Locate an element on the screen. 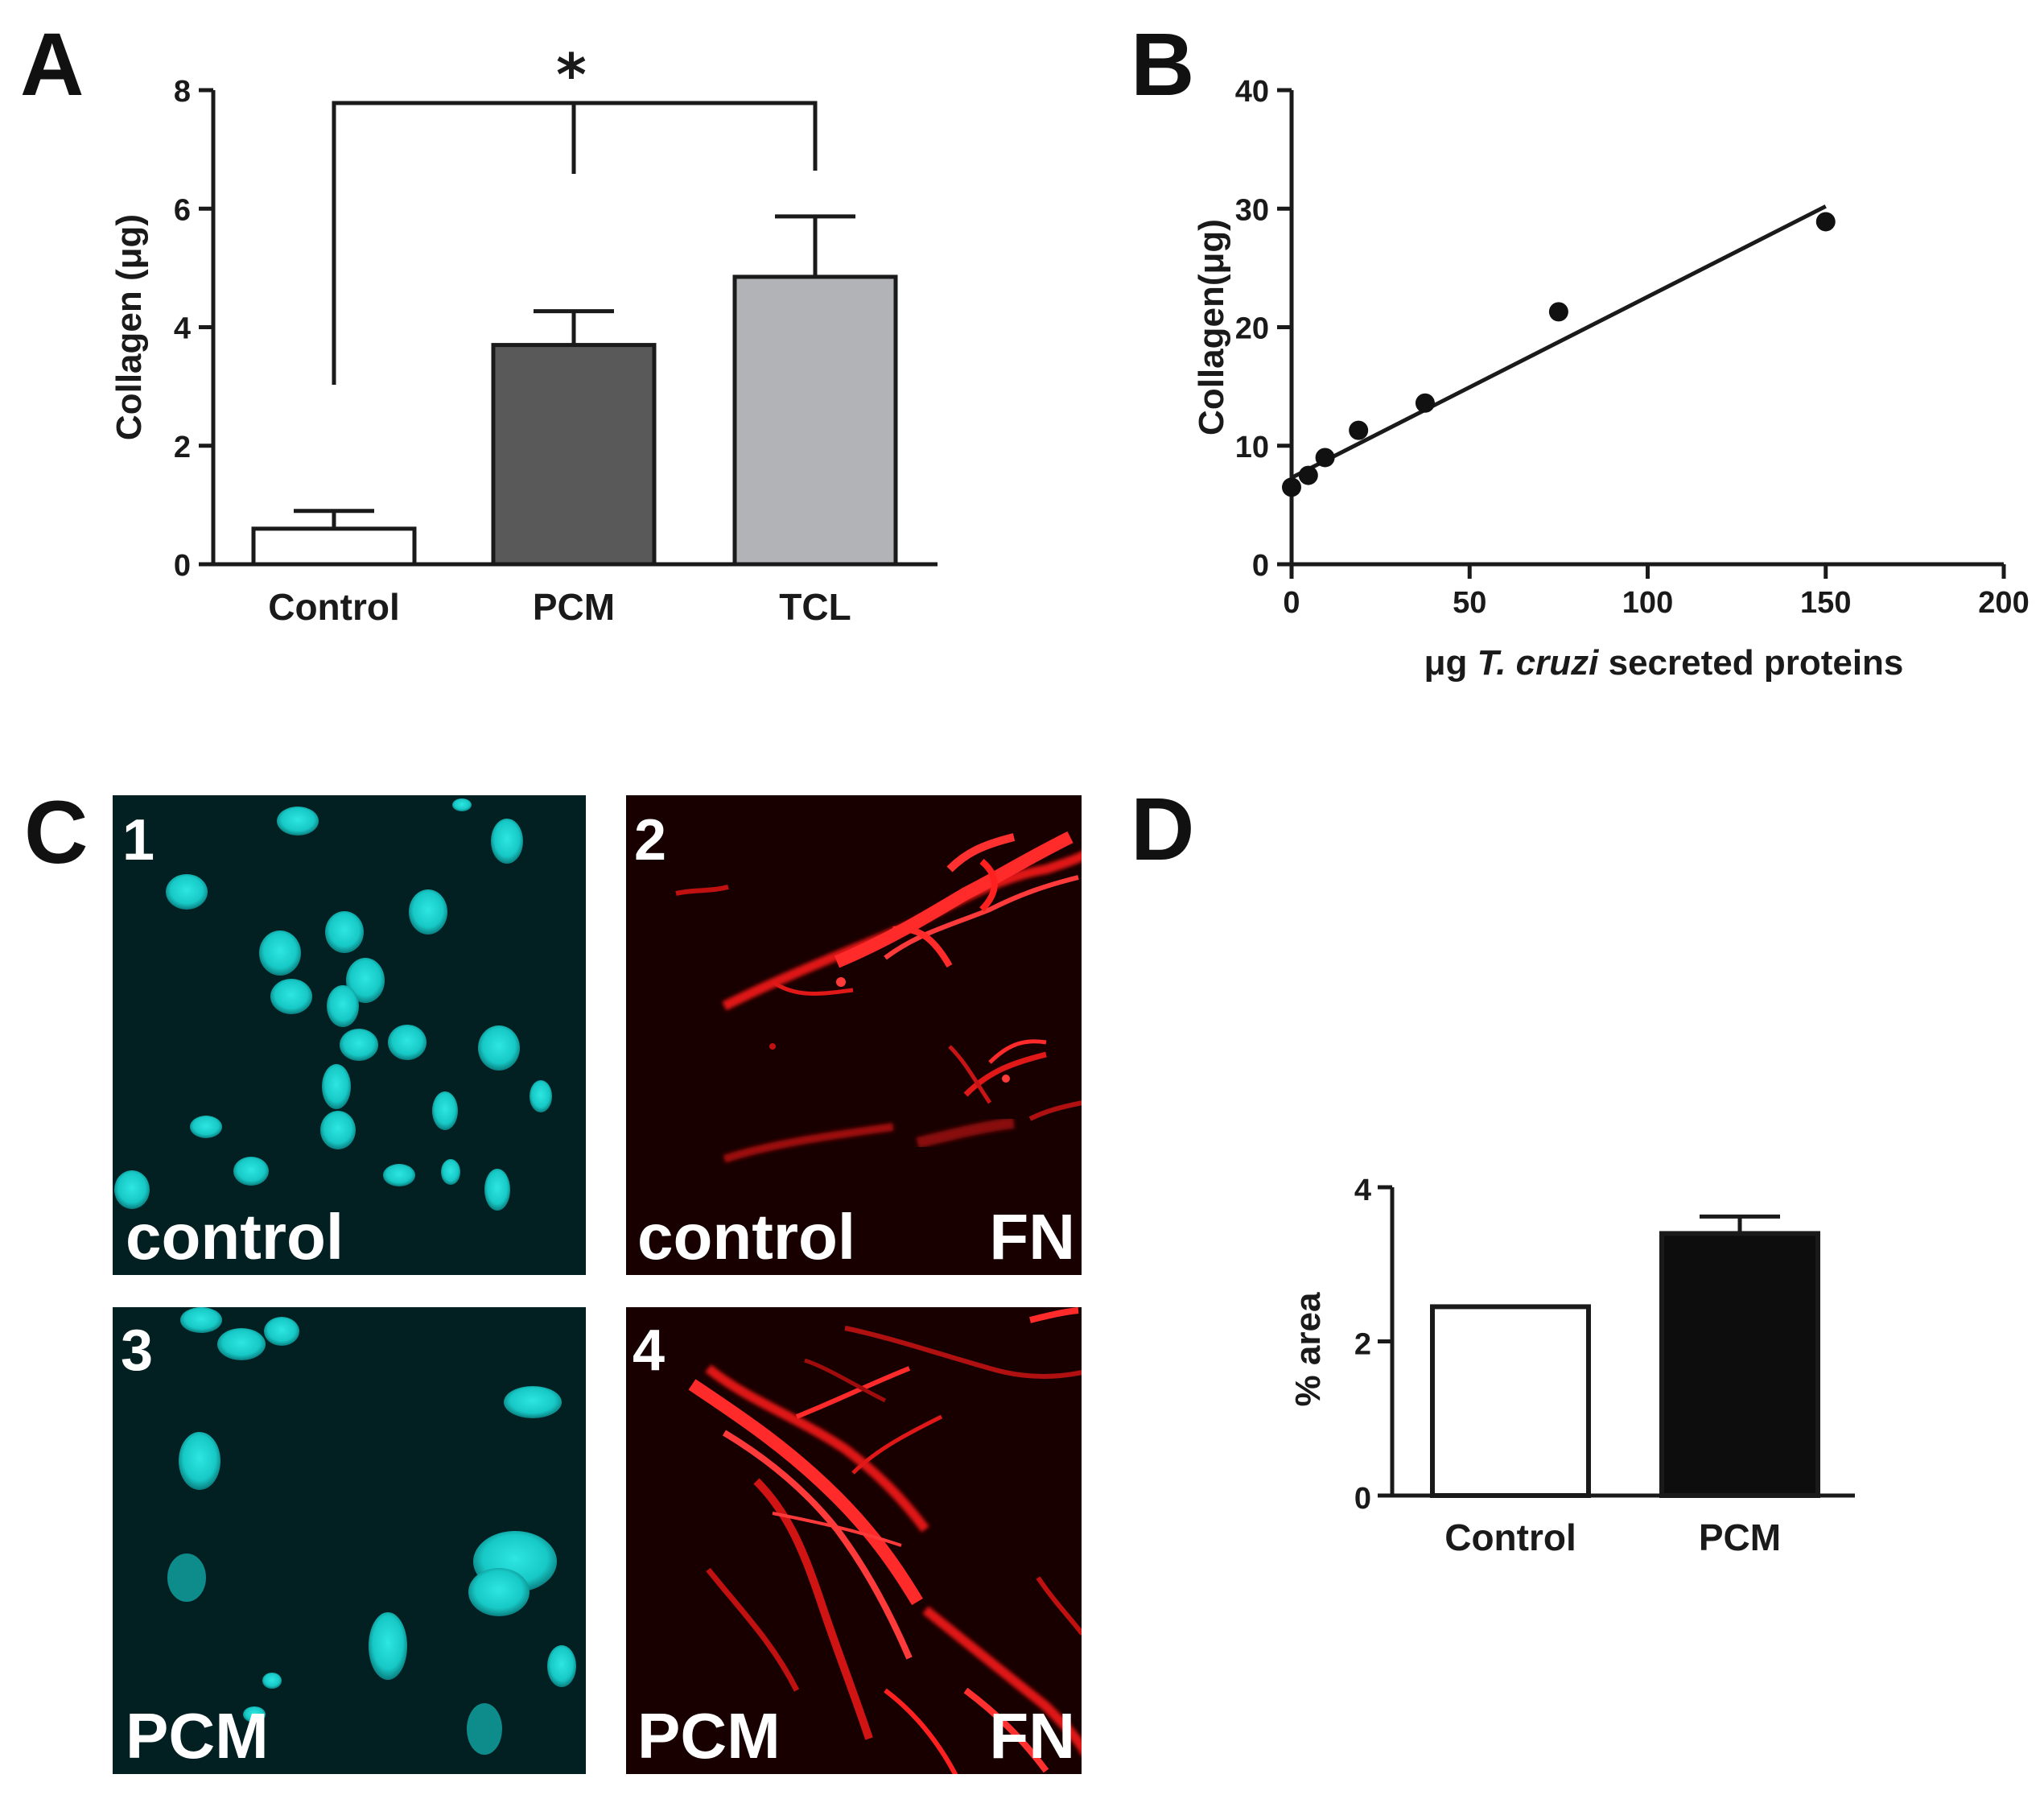  micrograph-4-number: 4 is located at coordinates (649, 1351).